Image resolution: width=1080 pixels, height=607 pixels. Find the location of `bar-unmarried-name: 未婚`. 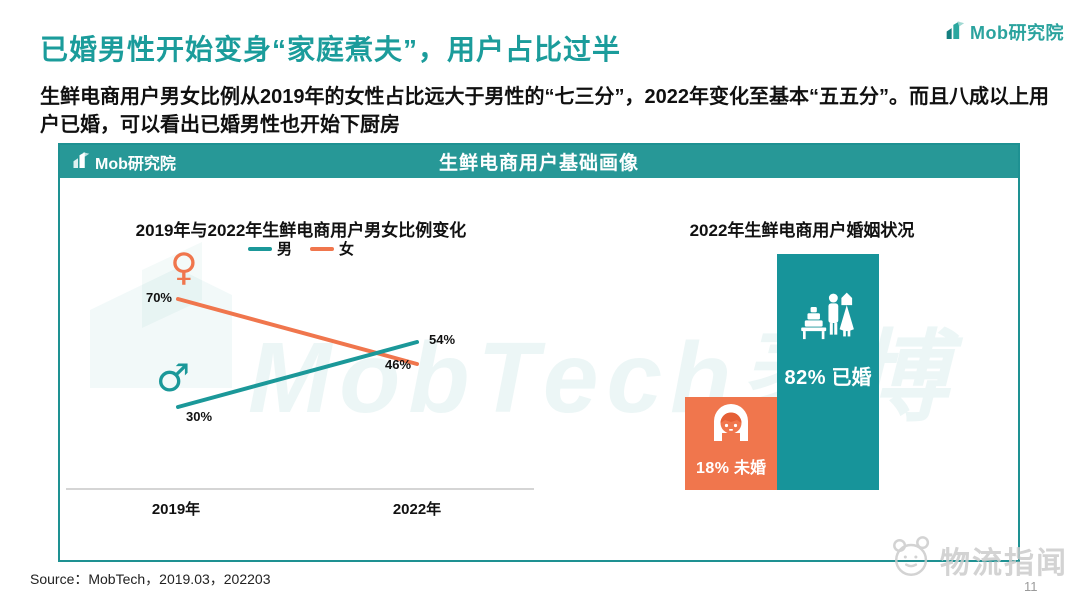

bar-unmarried-name: 未婚 is located at coordinates (749, 468).